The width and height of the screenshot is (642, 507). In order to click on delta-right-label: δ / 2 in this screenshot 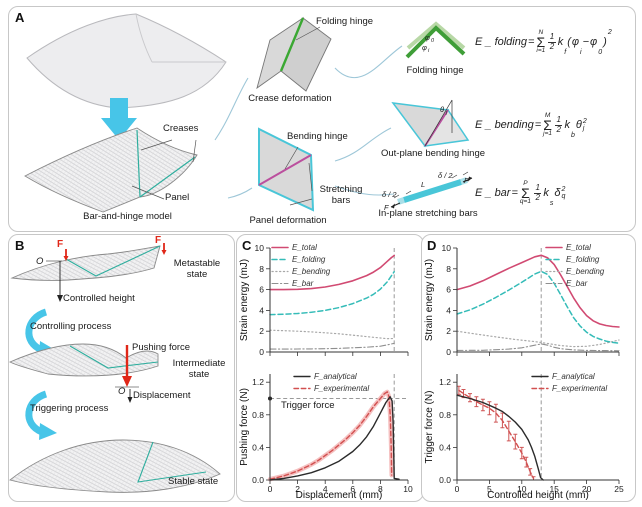, I will do `click(445, 175)`.